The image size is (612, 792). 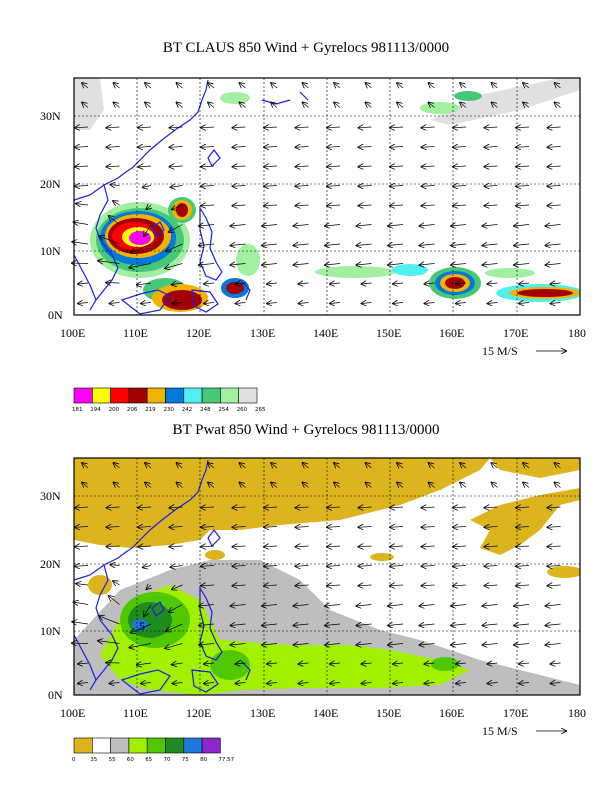 I want to click on p1-lon-label: 130E, so click(x=262, y=333).